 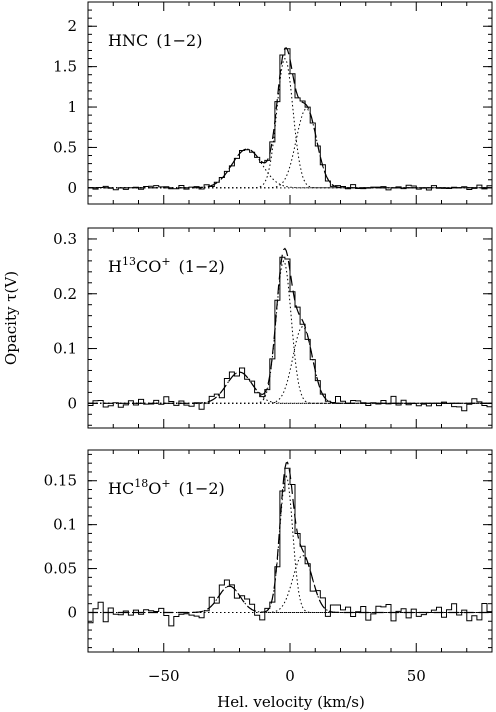 I want to click on y-tick-label: 0.05, so click(x=60, y=569).